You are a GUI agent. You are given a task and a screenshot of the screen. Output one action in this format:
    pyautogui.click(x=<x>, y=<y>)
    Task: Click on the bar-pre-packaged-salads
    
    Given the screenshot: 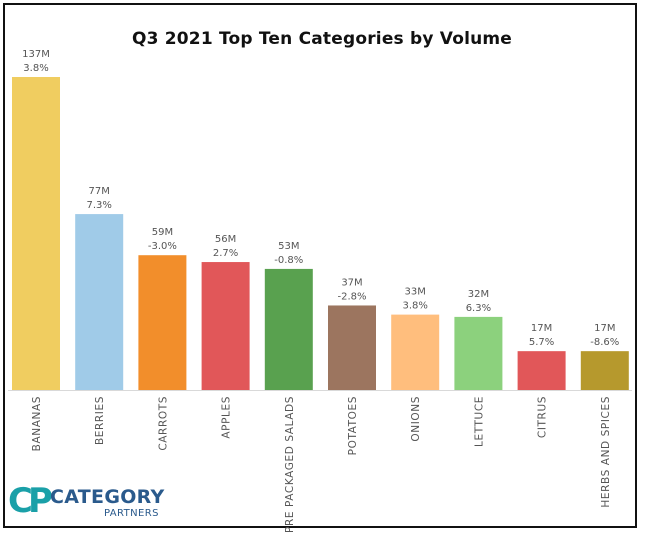 What is the action you would take?
    pyautogui.click(x=288, y=329)
    